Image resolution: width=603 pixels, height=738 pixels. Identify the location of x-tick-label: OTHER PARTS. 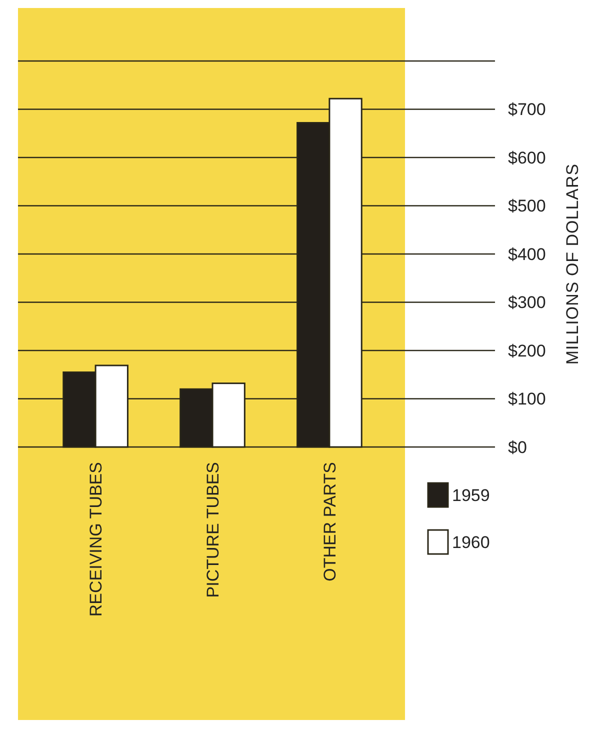
(330, 522).